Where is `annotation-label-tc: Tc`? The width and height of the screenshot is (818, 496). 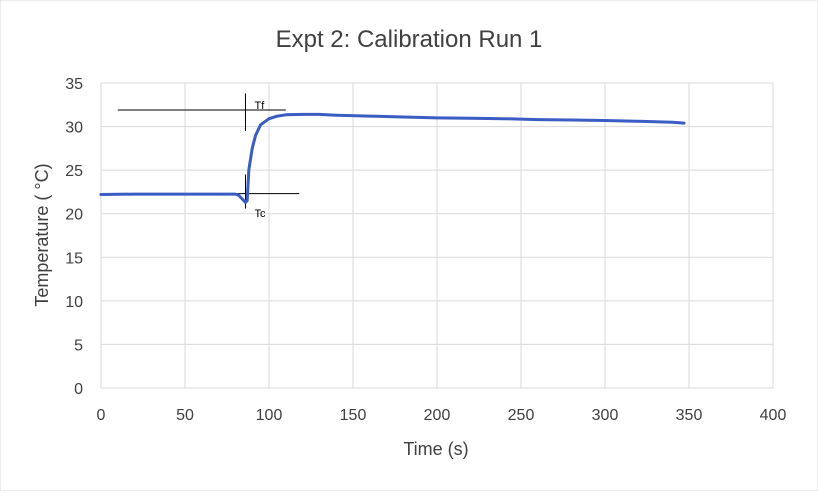
annotation-label-tc: Tc is located at coordinates (259, 214).